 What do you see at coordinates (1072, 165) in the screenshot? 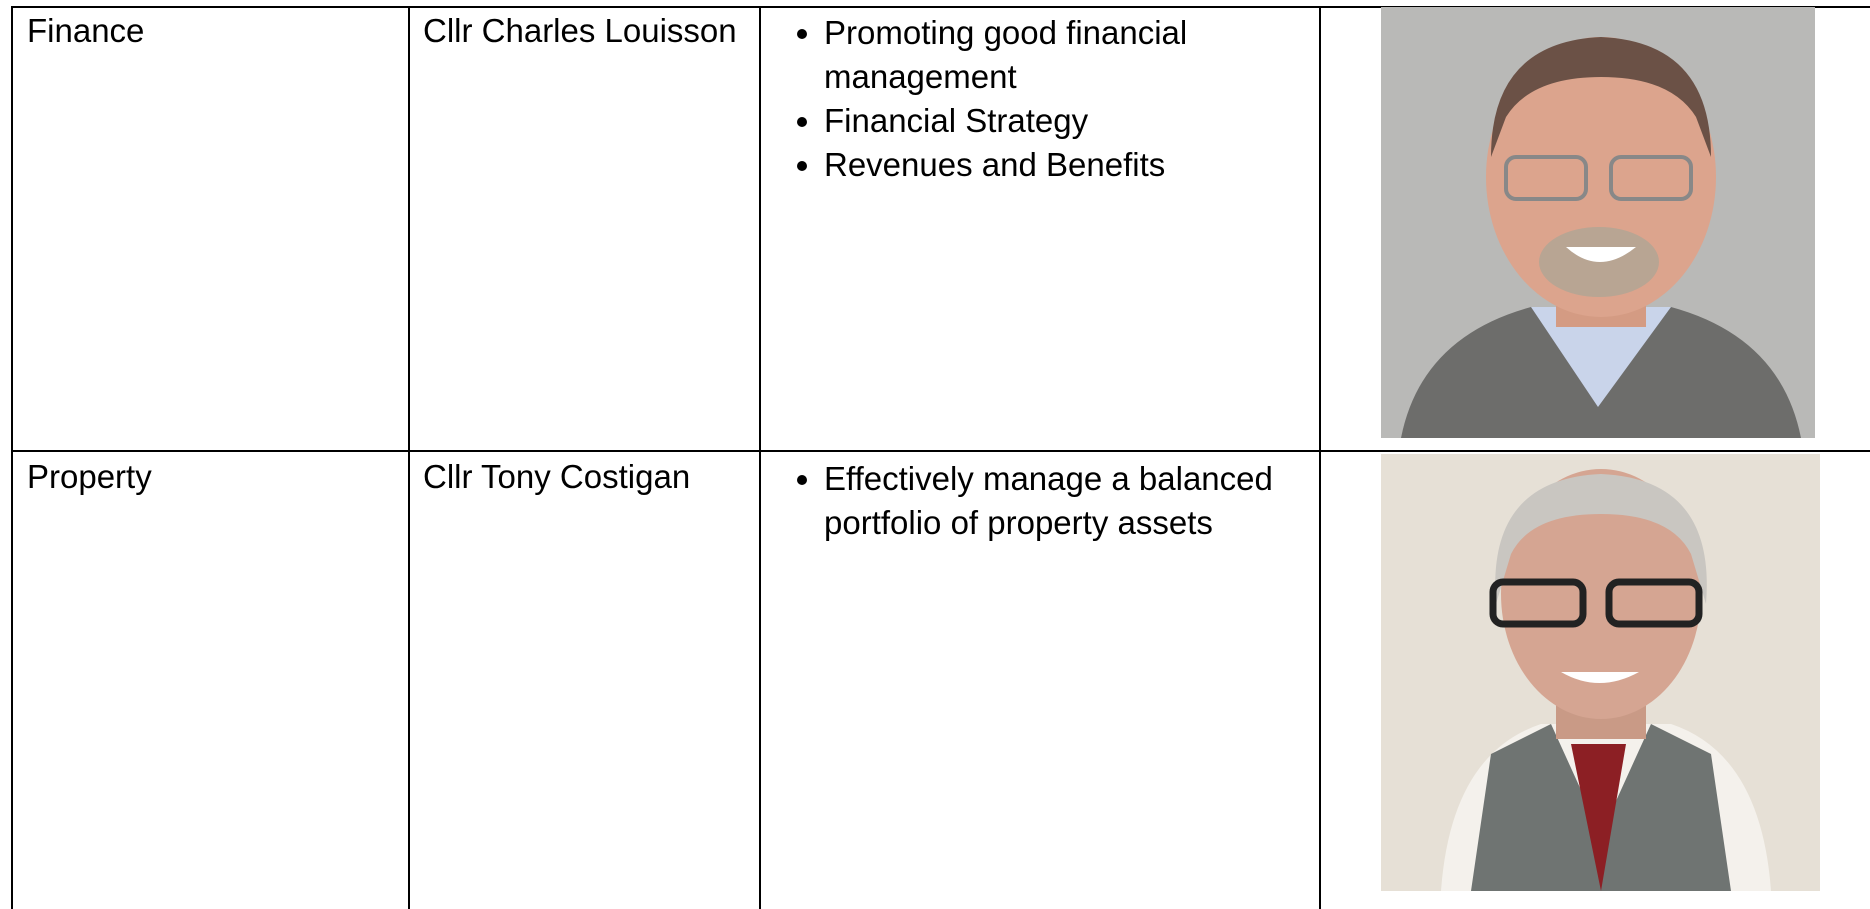
I see `responsibility-item: Revenues and Benefits` at bounding box center [1072, 165].